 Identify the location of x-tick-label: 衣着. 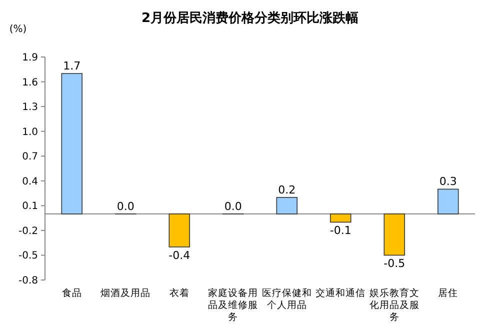
(179, 293).